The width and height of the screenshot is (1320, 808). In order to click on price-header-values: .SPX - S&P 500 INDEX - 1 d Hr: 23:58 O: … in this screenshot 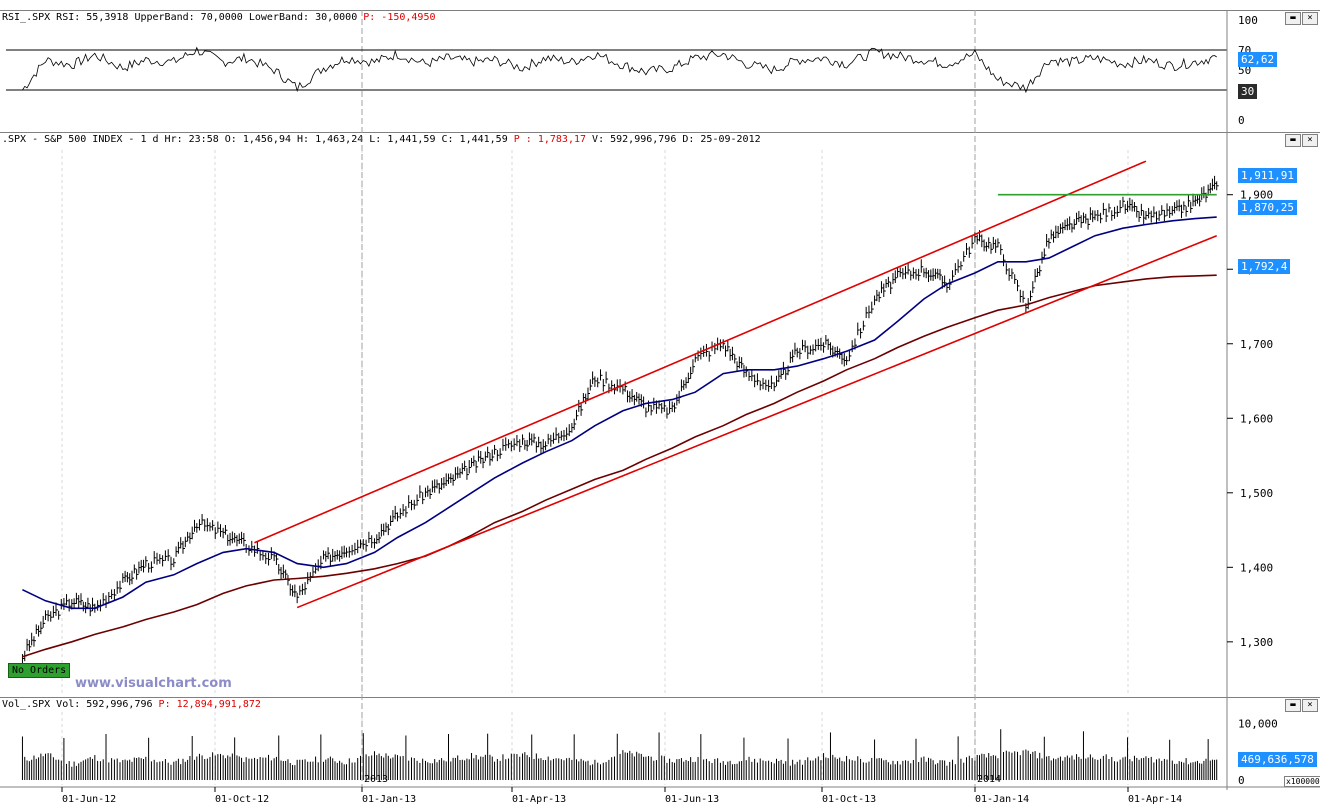, I will do `click(255, 139)`.